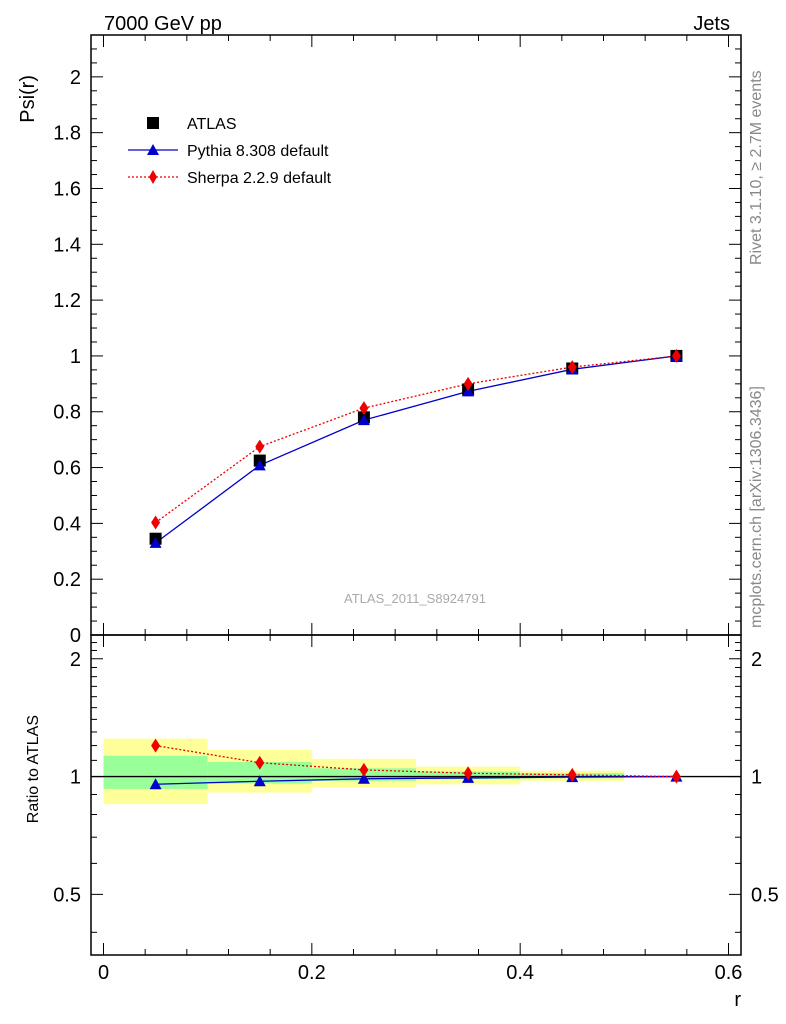 The image size is (786, 1024). Describe the element at coordinates (416, 780) in the screenshot. I see `ratio-line-pythia` at that location.